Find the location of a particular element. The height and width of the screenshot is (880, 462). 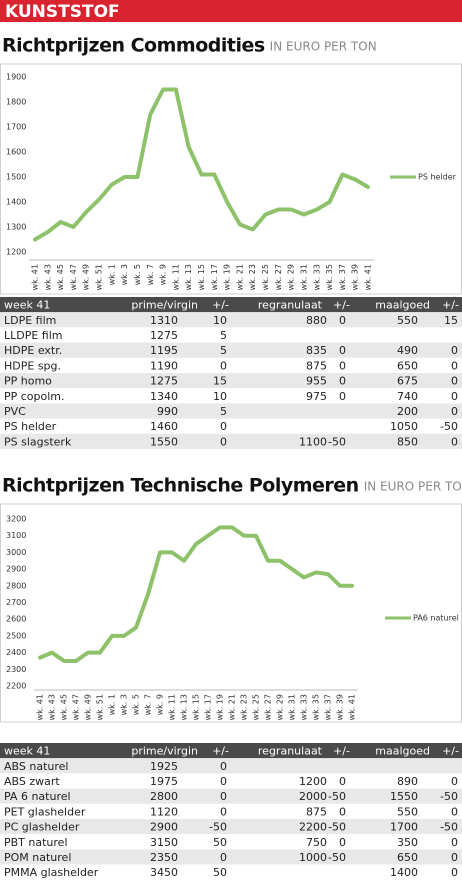

x-tick-label: wk. 51 is located at coordinates (99, 277).